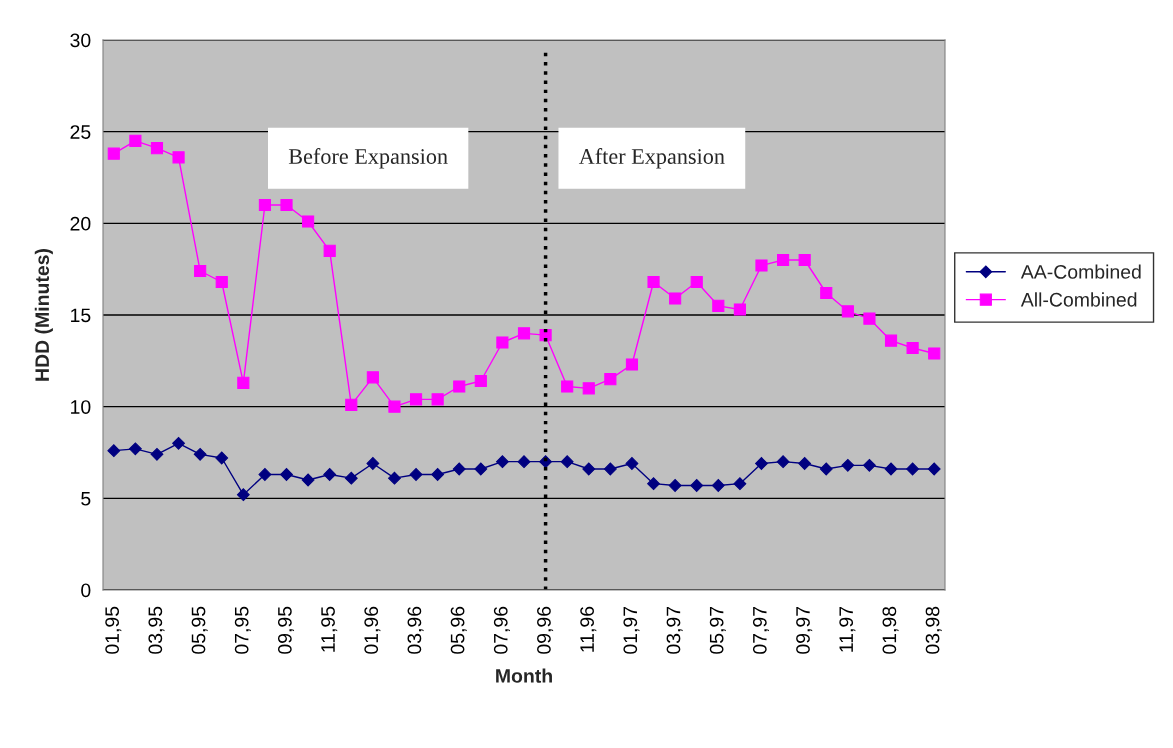 Image resolution: width=1173 pixels, height=748 pixels. Describe the element at coordinates (1080, 271) in the screenshot. I see `legend-label: AA-Combined` at that location.